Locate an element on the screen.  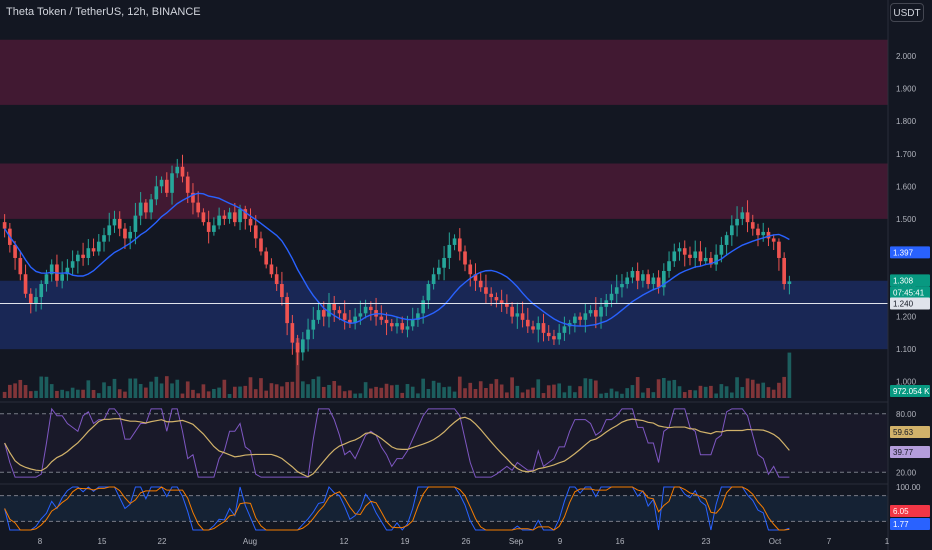
time-tick-label: Aug is located at coordinates (250, 541).